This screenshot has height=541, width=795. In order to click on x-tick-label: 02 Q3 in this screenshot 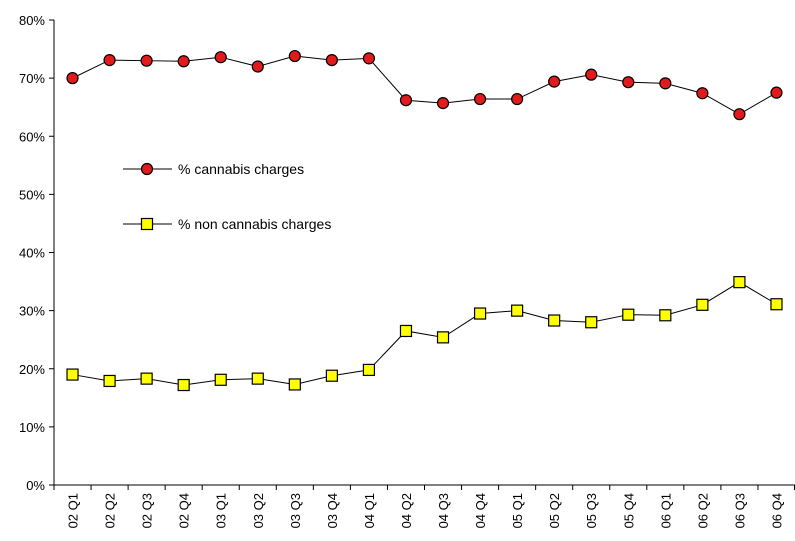, I will do `click(147, 510)`.